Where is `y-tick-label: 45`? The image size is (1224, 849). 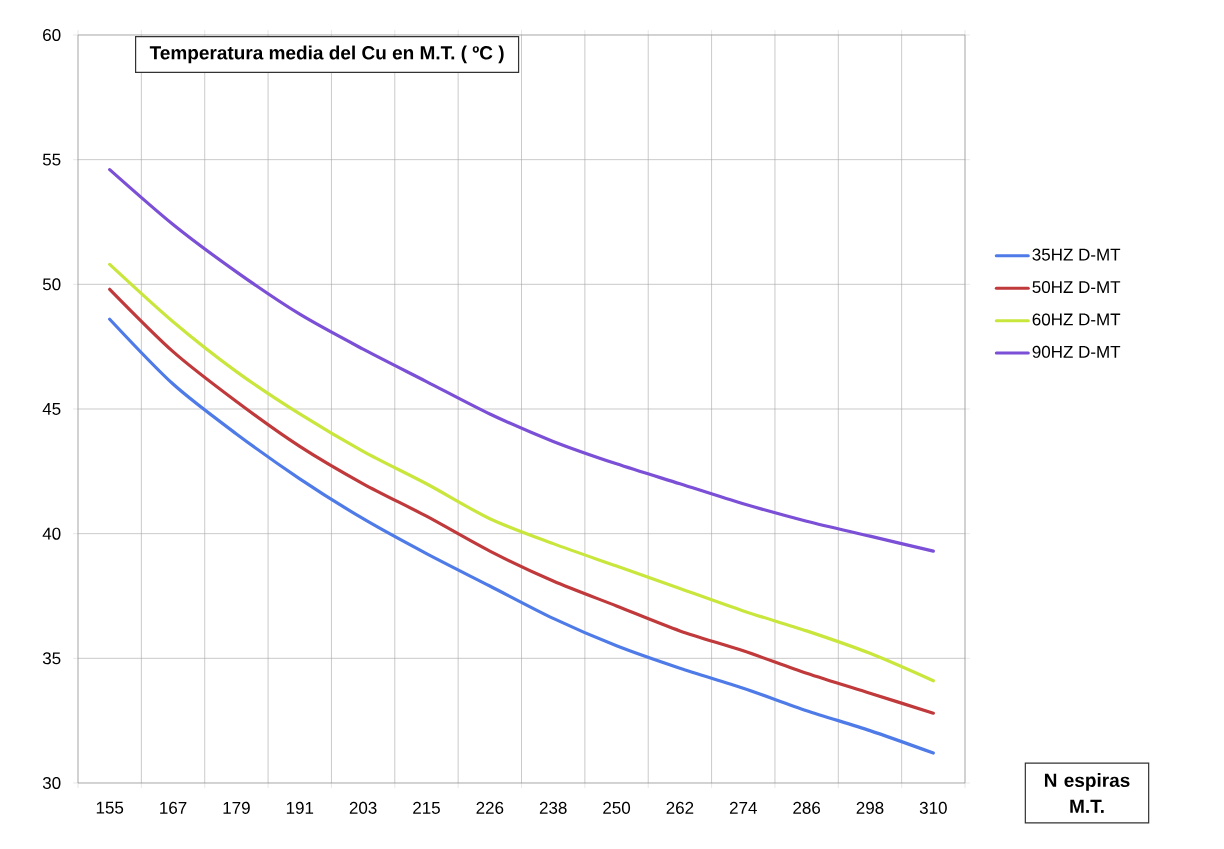
y-tick-label: 45 is located at coordinates (51, 409).